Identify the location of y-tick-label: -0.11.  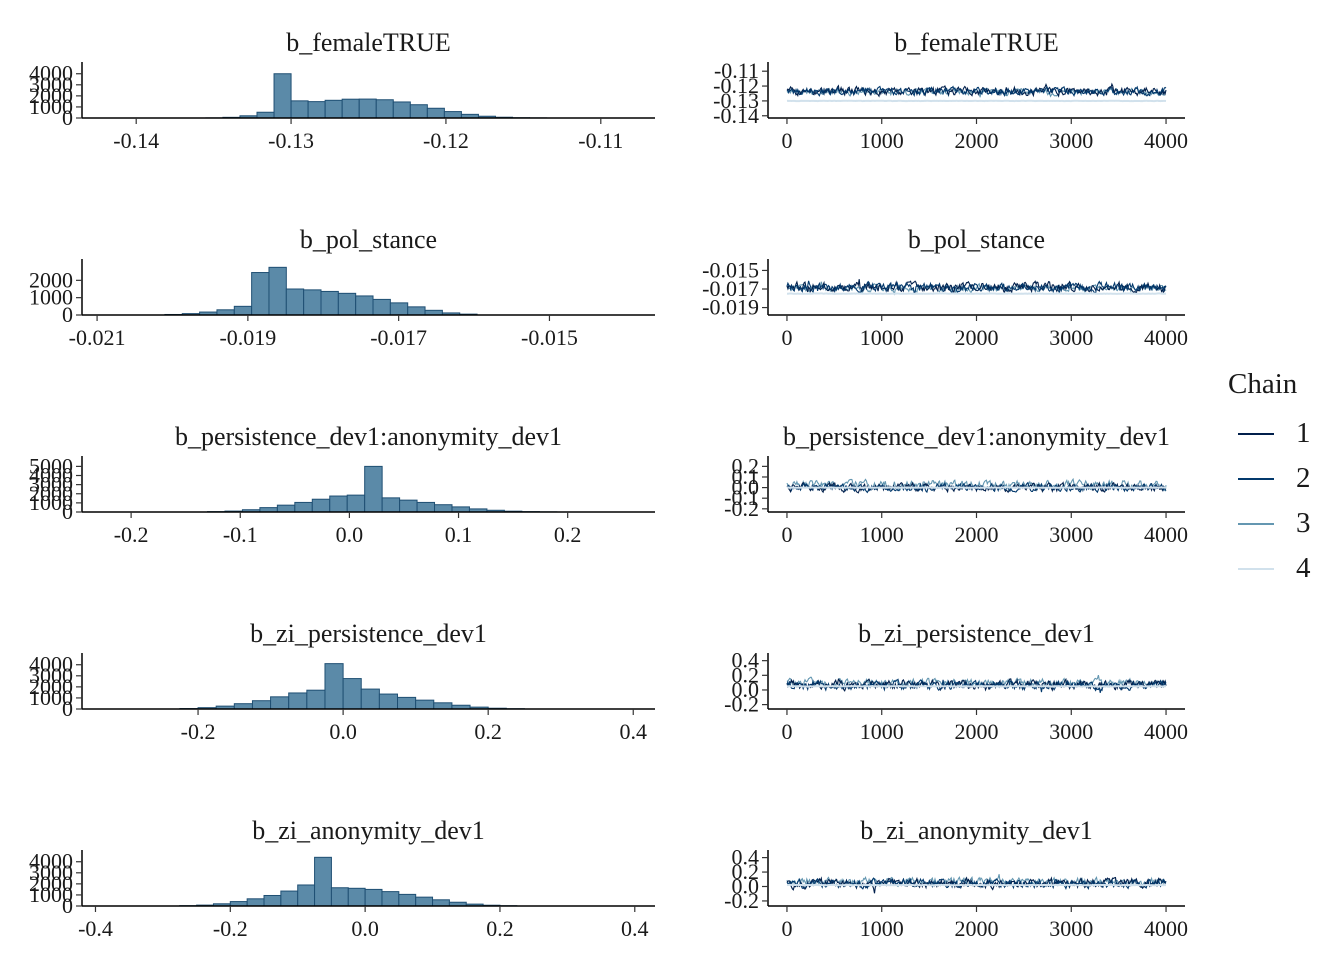
(736, 70).